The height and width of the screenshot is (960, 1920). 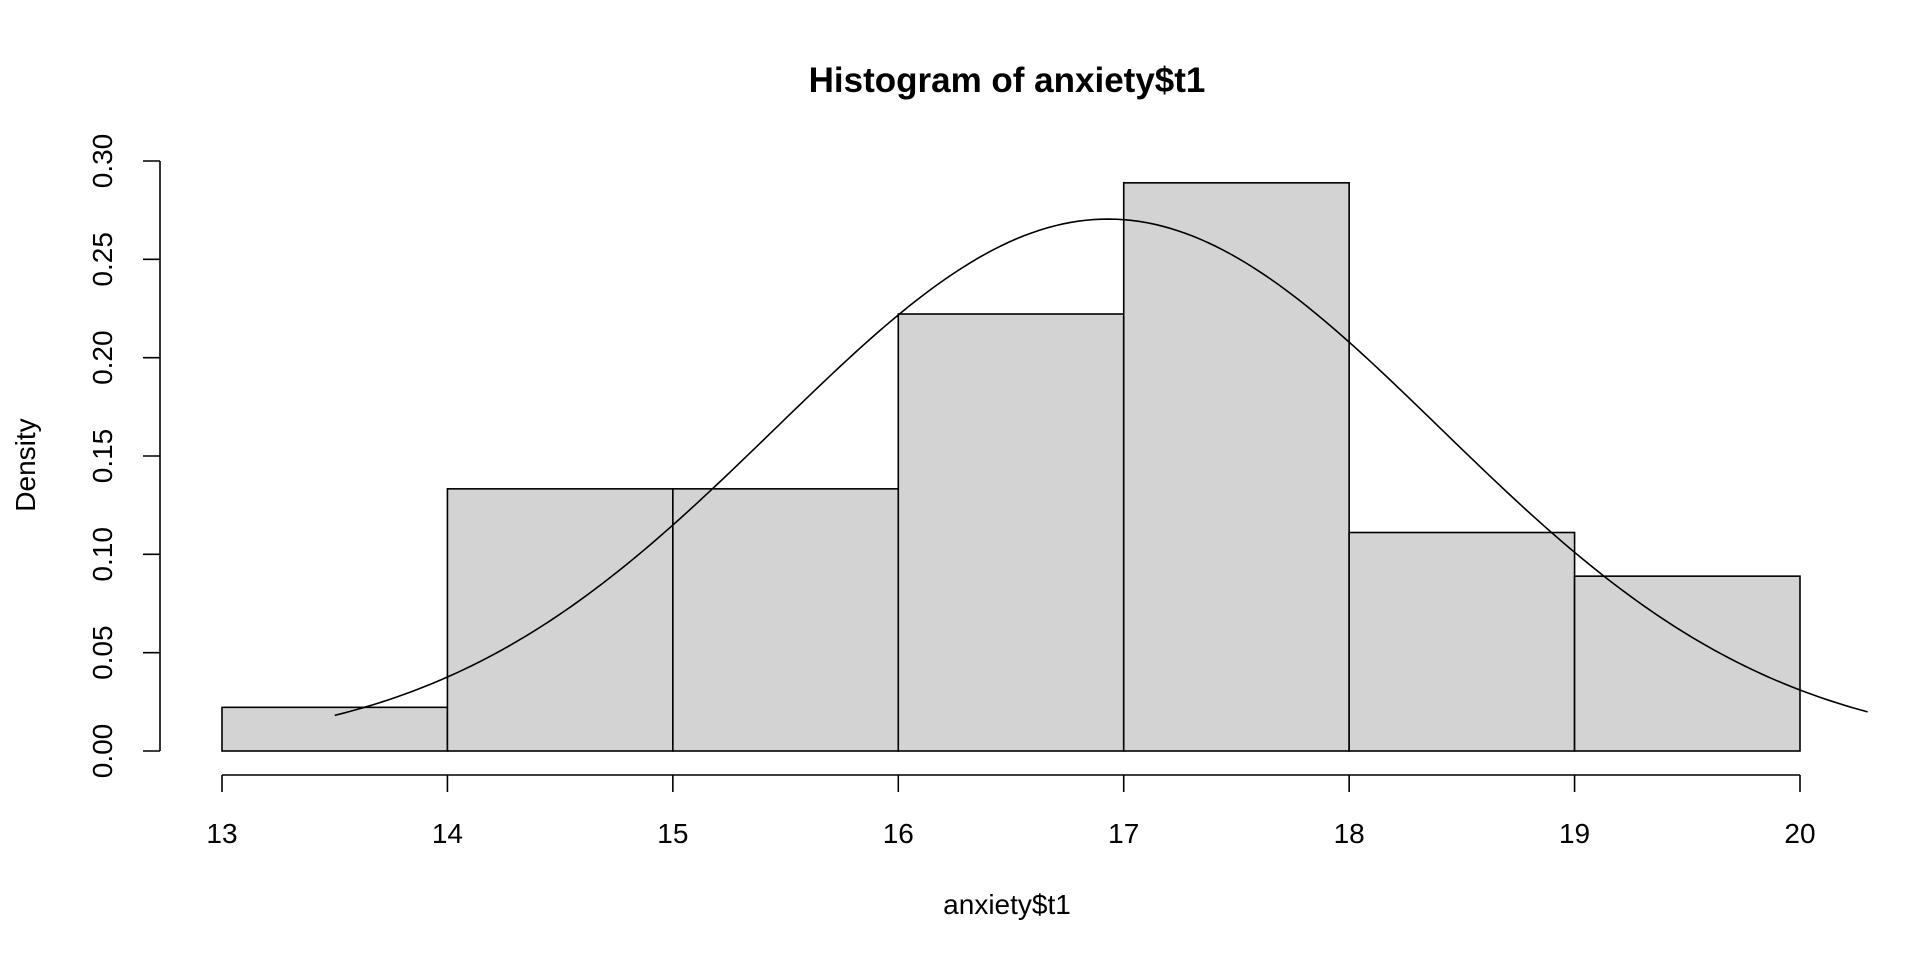 What do you see at coordinates (102, 456) in the screenshot?
I see `y-tick-label-3: 0.15` at bounding box center [102, 456].